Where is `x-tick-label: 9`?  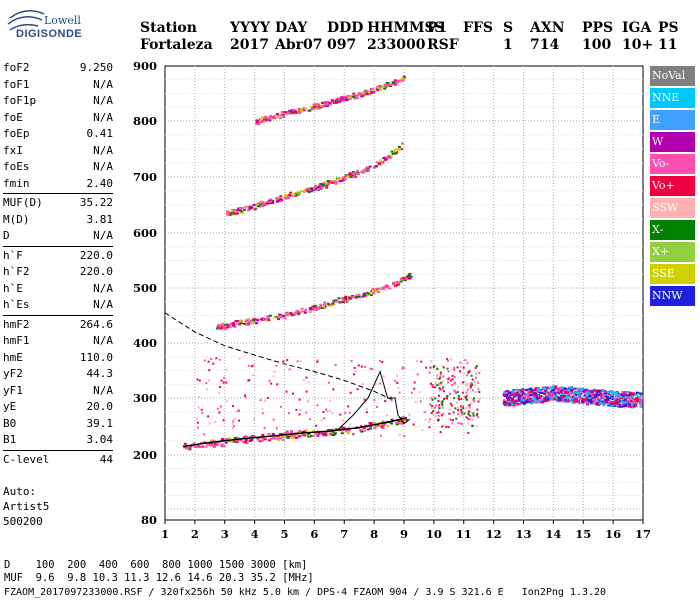
x-tick-label: 9 is located at coordinates (404, 534).